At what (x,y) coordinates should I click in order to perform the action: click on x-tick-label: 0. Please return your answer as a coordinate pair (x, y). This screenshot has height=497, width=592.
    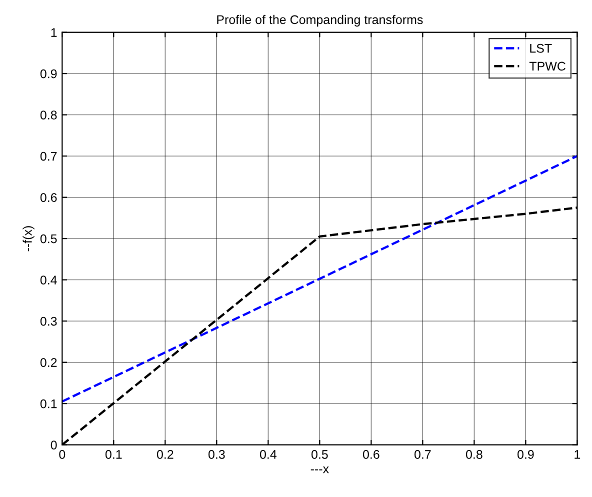
    Looking at the image, I should click on (62, 454).